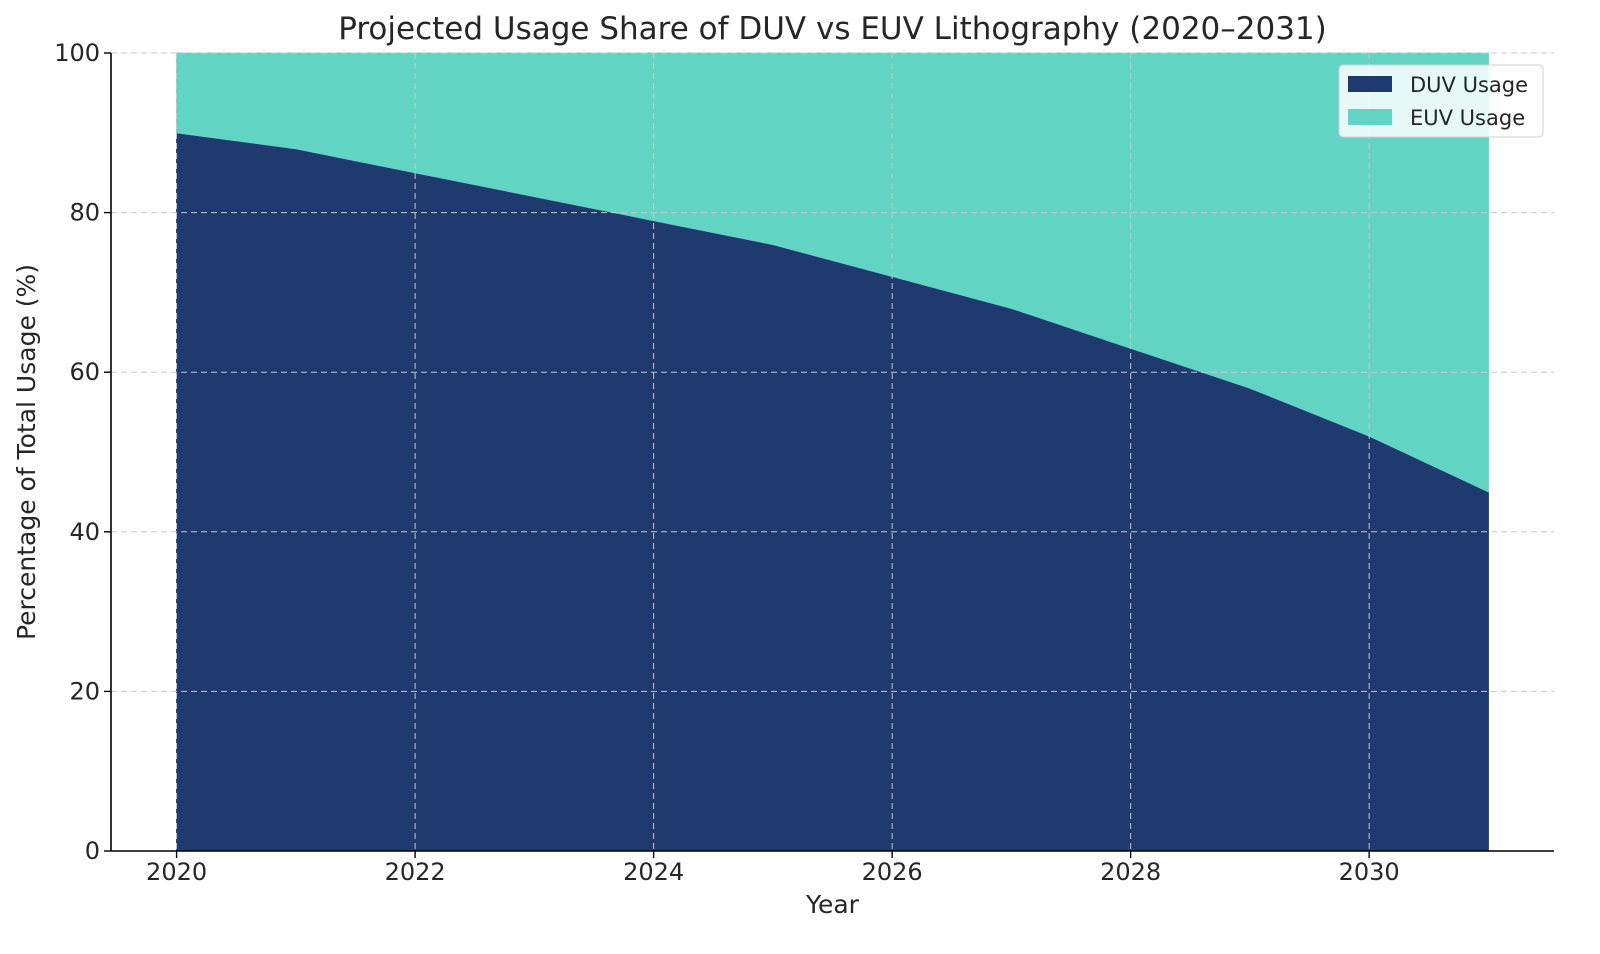  I want to click on y-axis-ticks: 0 20 40 60 80 100, so click(82, 452).